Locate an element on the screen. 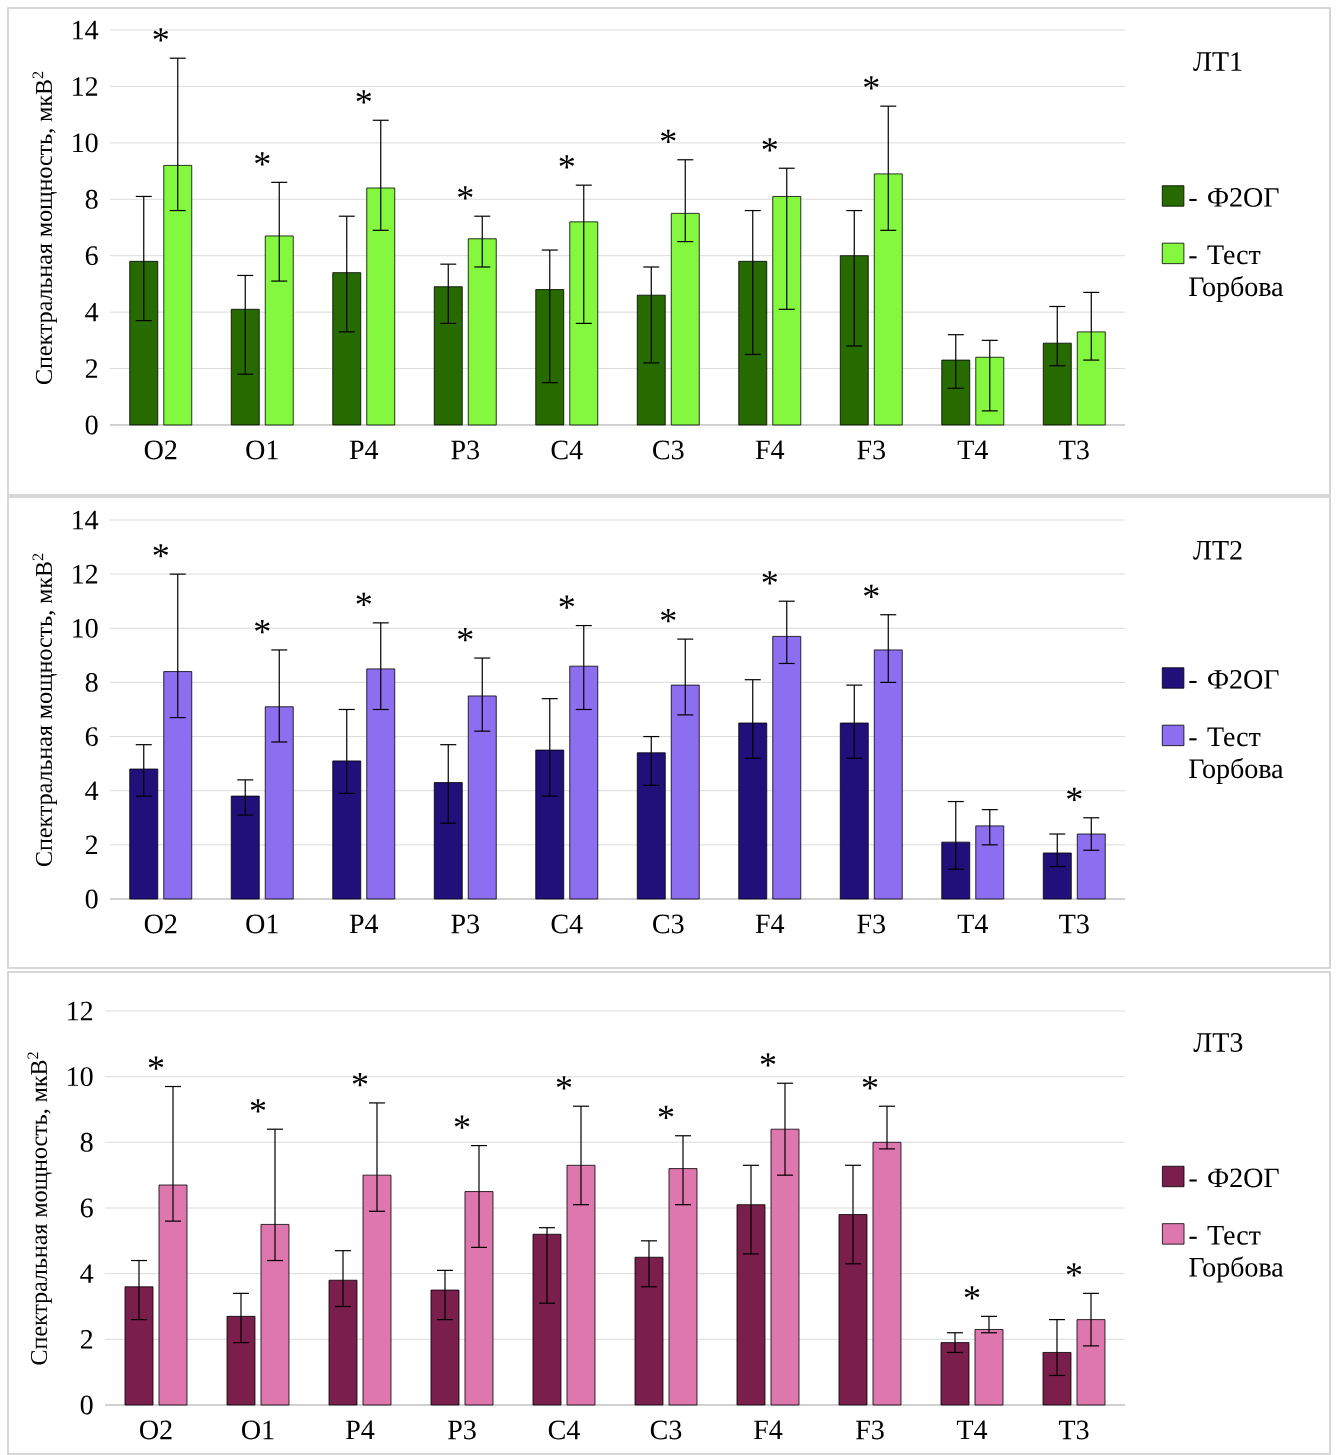 This screenshot has width=1341, height=1455. text: ЛТ3 is located at coordinates (1218, 1042).